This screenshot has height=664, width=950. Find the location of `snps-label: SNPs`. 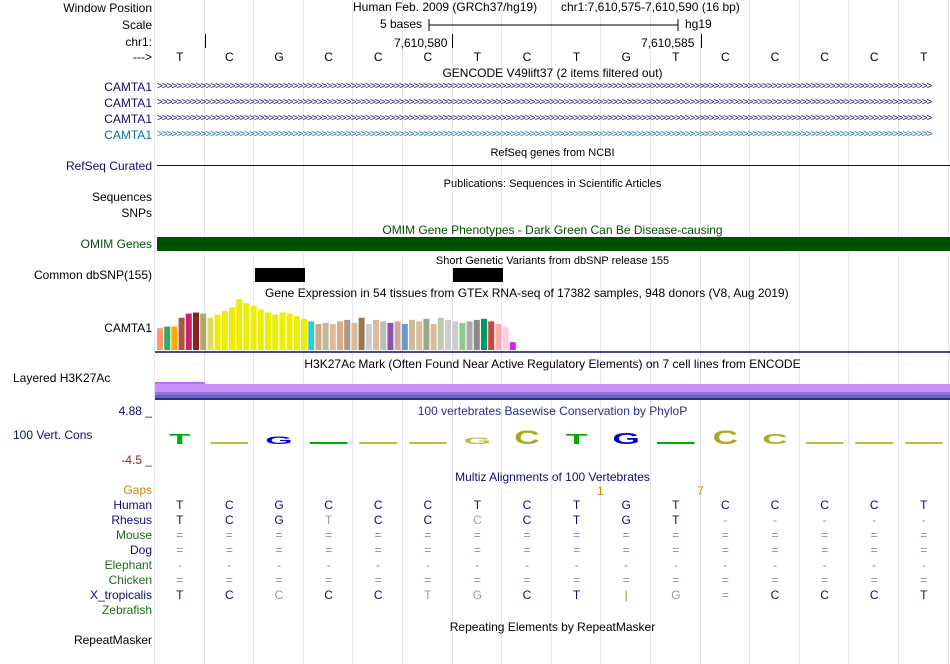

snps-label: SNPs is located at coordinates (136, 213).